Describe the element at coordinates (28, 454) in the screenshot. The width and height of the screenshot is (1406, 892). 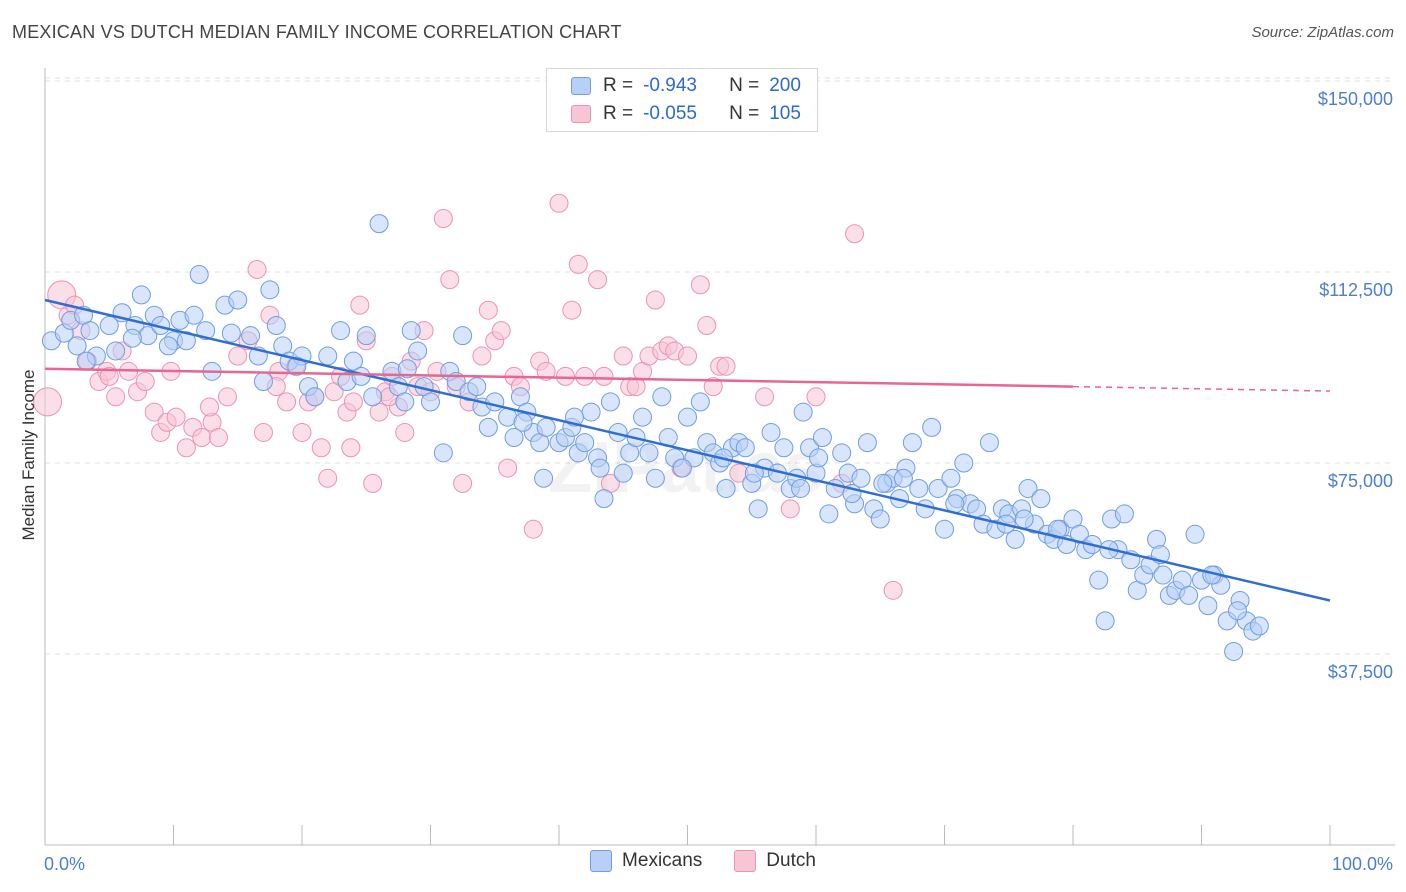
I see `y-axis-label: Median Family Income` at that location.